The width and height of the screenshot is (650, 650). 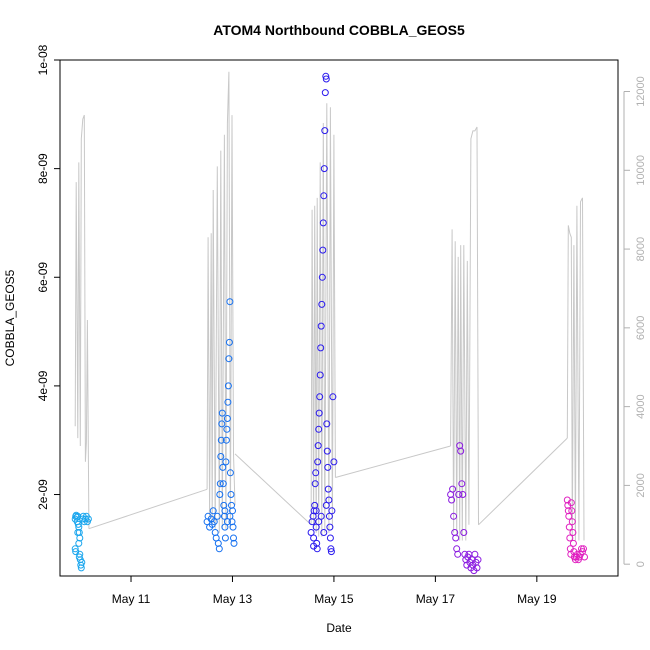 I want to click on x-tick-label: May 13, so click(x=233, y=599).